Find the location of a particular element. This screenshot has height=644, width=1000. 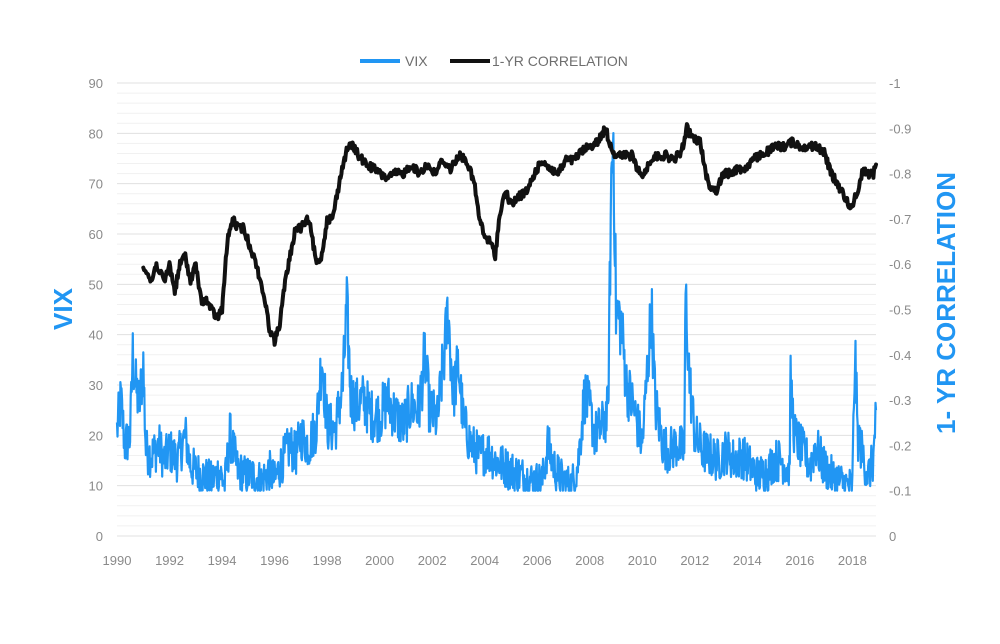

right-tick-label: -0.7 is located at coordinates (900, 219).